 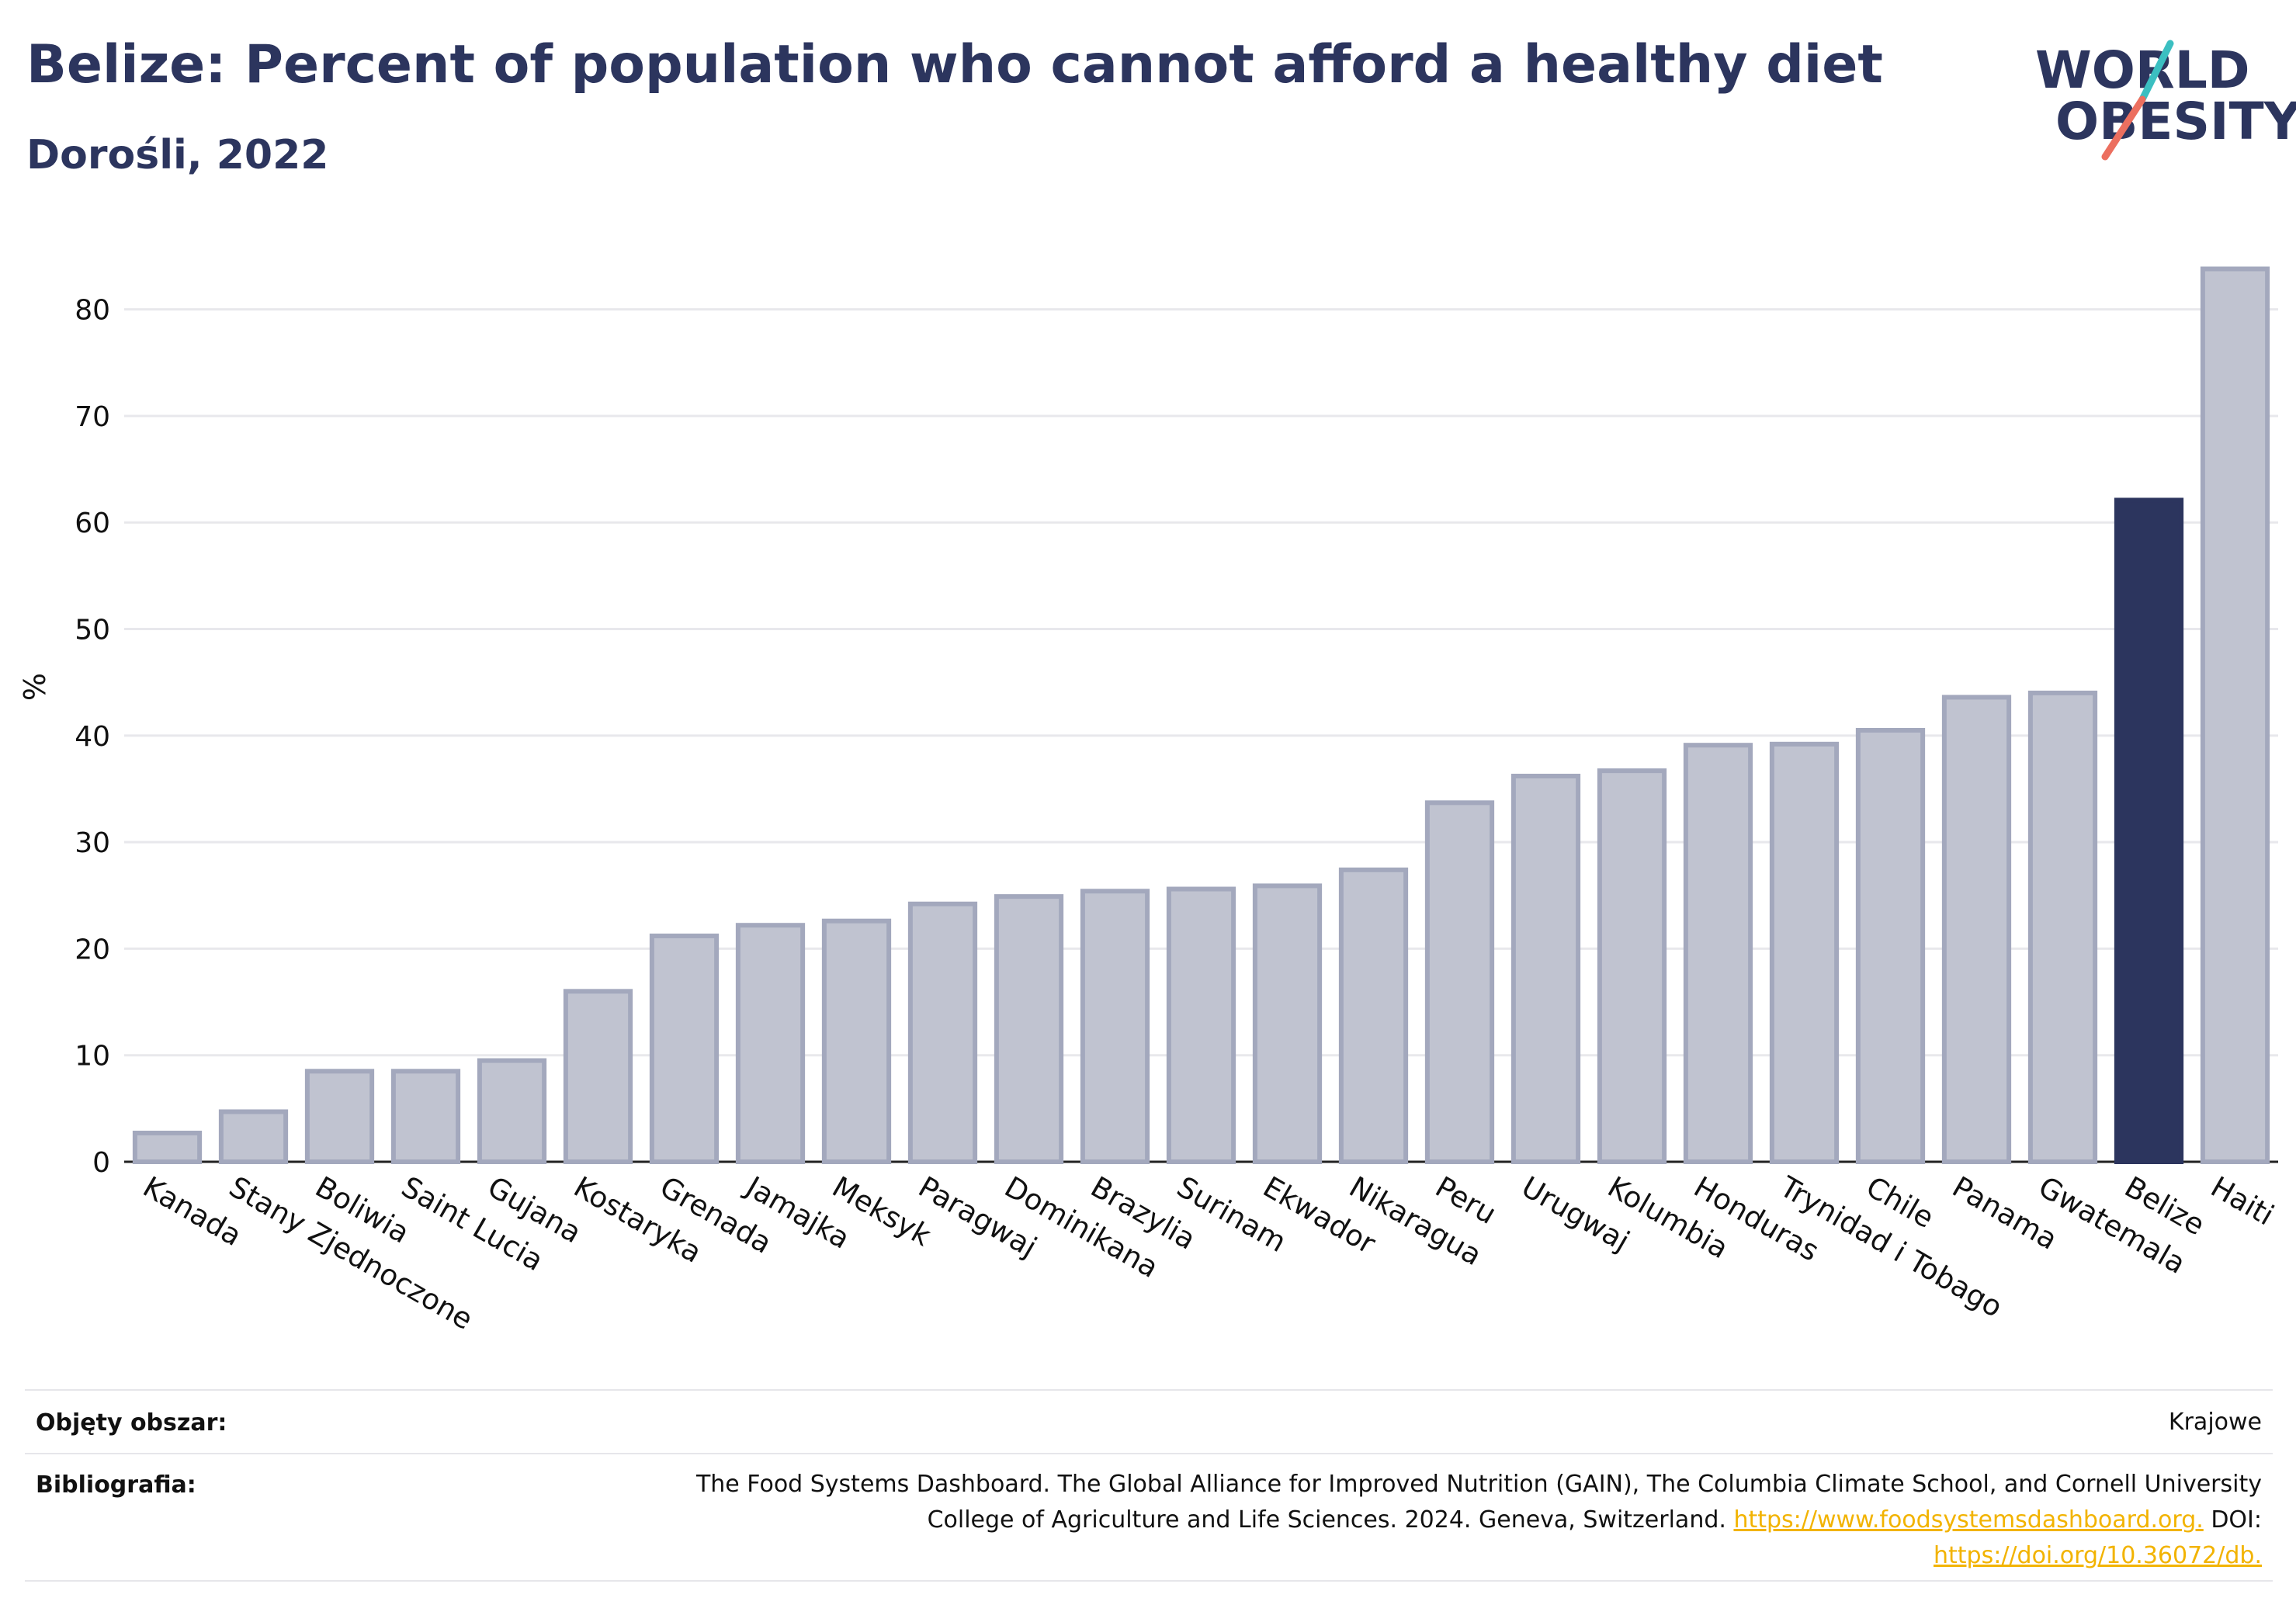 What do you see at coordinates (177, 155) in the screenshot?
I see `chart-subtitle: Dorośli, 2022` at bounding box center [177, 155].